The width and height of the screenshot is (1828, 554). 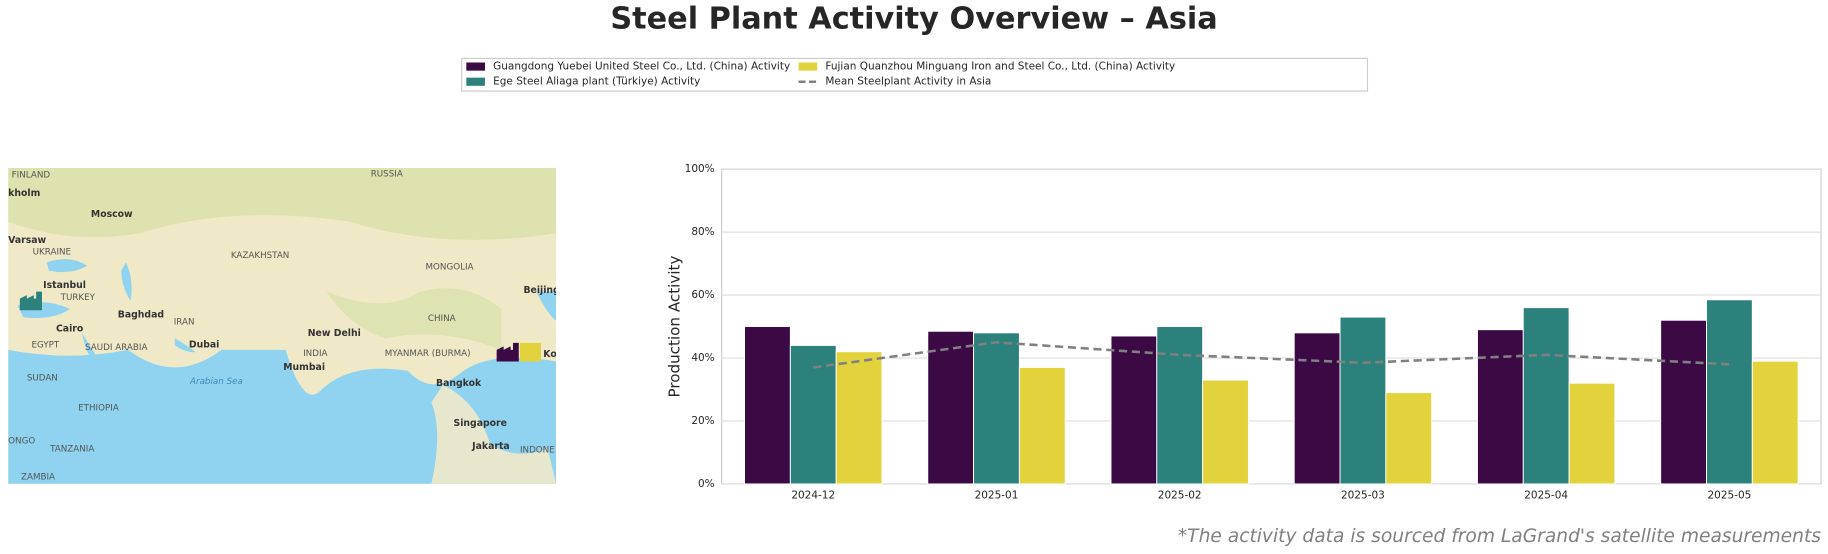 What do you see at coordinates (42, 378) in the screenshot?
I see `map-label: SUDAN` at bounding box center [42, 378].